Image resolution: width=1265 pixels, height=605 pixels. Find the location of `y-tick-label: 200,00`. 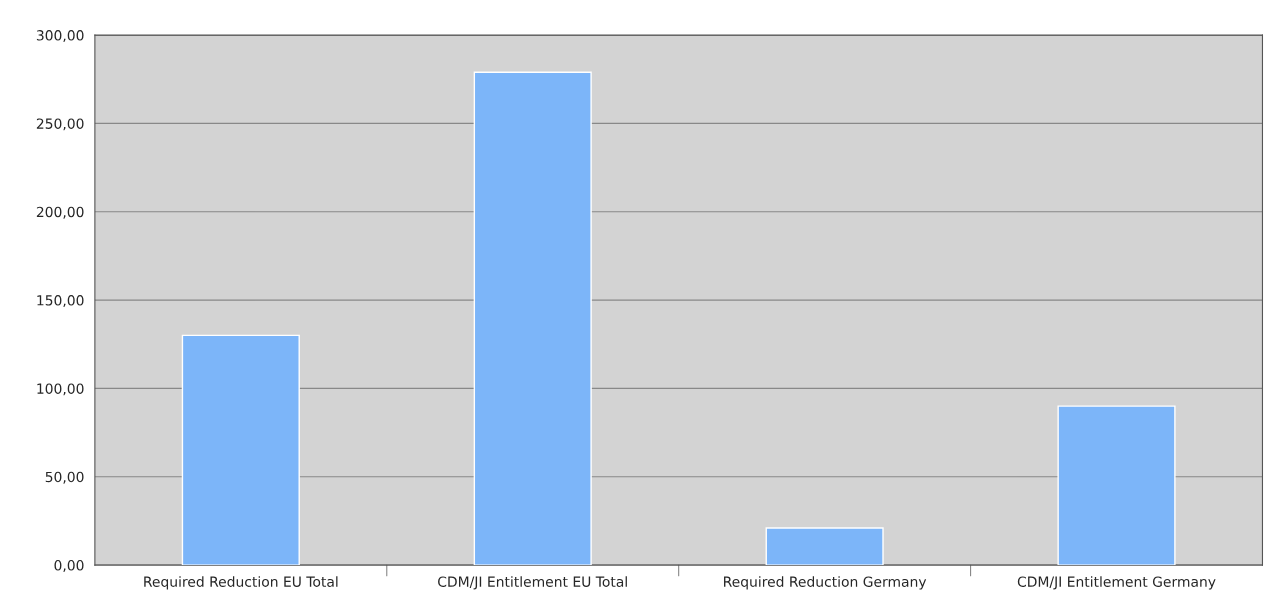

y-tick-label: 200,00 is located at coordinates (60, 212).